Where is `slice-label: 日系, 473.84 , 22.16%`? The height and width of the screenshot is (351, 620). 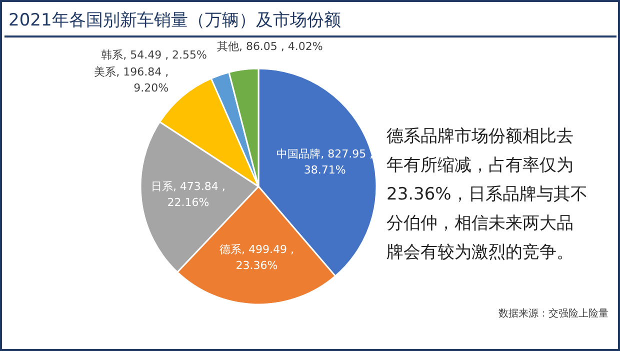
slice-label: 日系, 473.84 , 22.16% is located at coordinates (188, 195).